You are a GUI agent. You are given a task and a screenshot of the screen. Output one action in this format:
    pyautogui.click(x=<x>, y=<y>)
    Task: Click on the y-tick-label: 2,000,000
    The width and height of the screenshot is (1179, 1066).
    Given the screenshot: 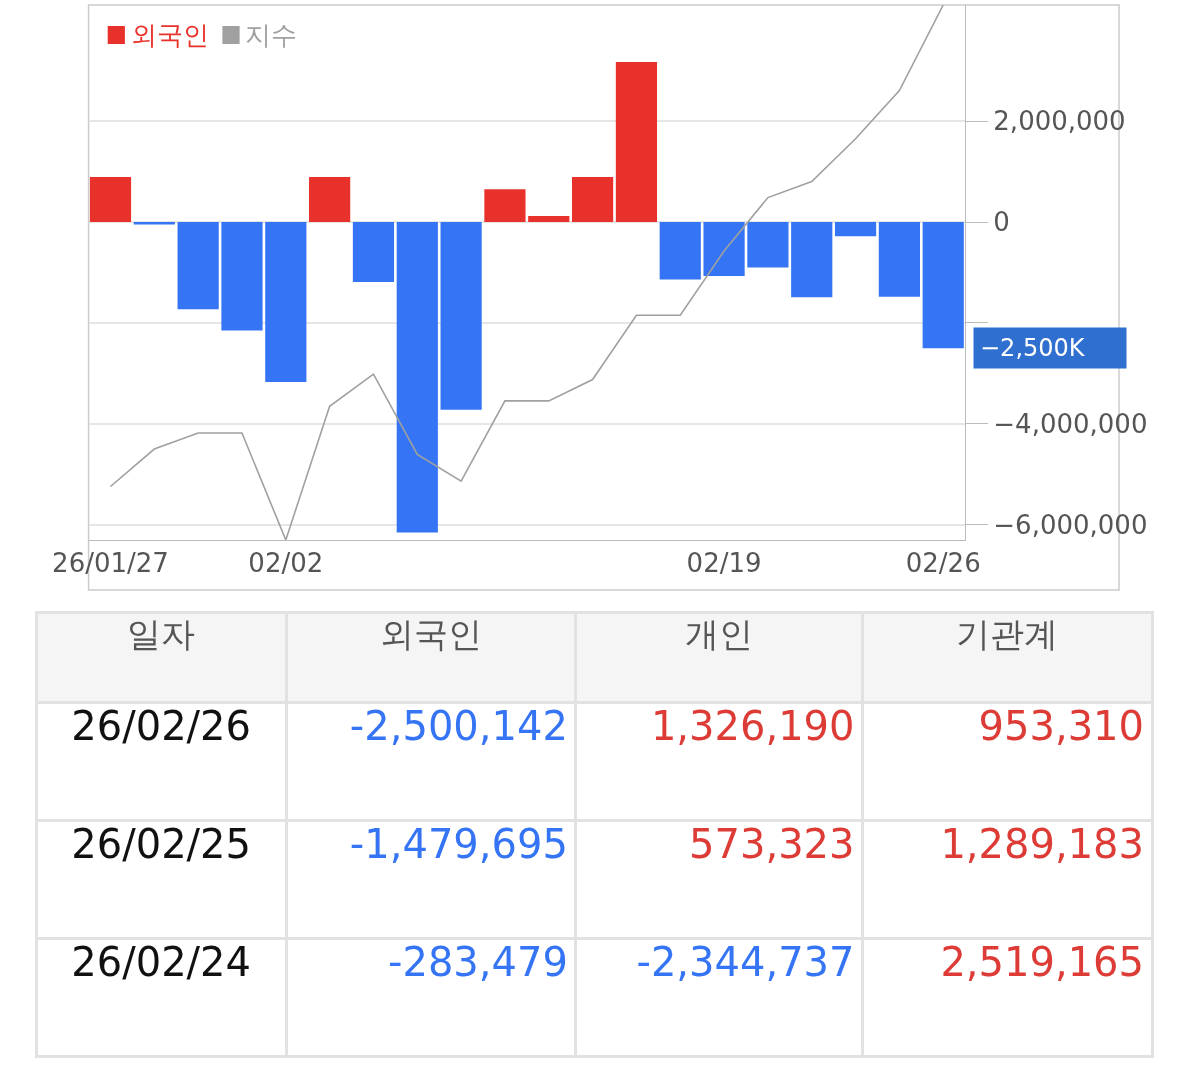 What is the action you would take?
    pyautogui.click(x=1059, y=121)
    